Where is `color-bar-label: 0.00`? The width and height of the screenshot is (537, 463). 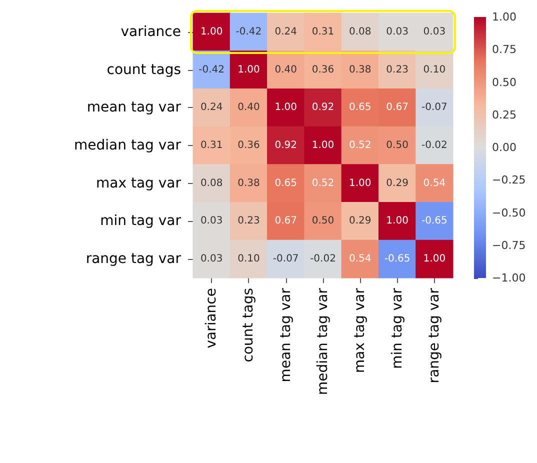
color-bar-label: 0.00 is located at coordinates (504, 147).